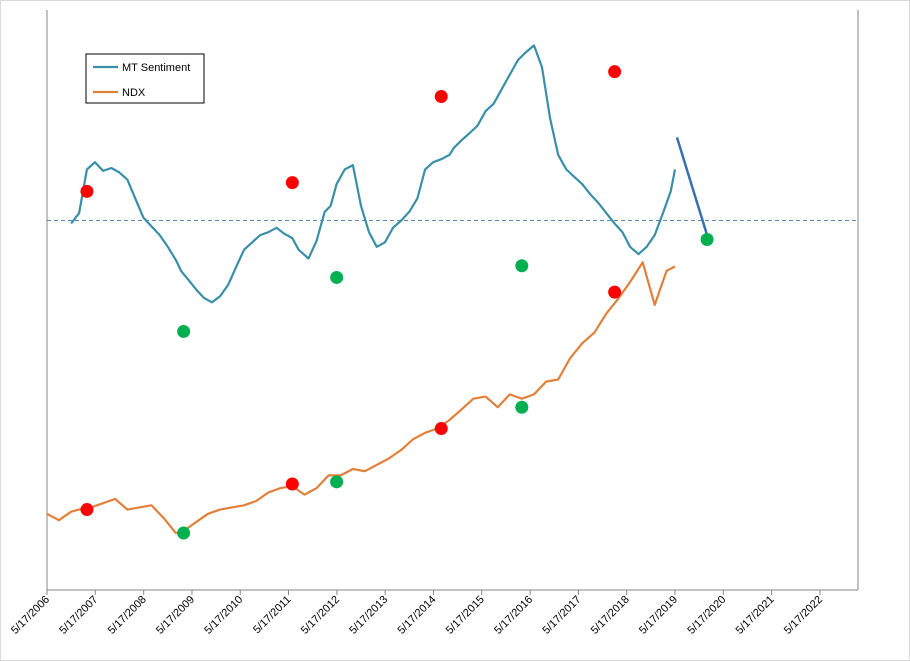 This screenshot has height=661, width=910. What do you see at coordinates (156, 68) in the screenshot?
I see `legend-label-mt-sentiment: MT Sentiment` at bounding box center [156, 68].